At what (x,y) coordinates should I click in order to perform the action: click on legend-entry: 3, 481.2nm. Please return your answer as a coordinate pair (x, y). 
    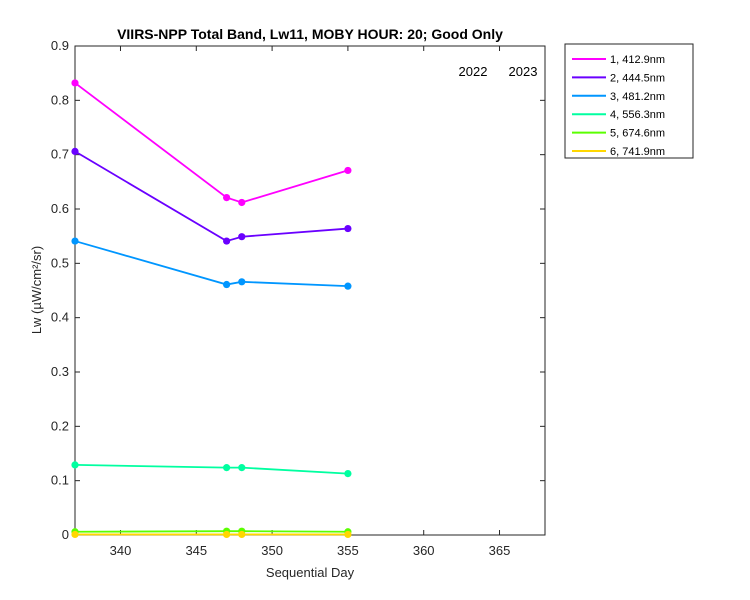
    Looking at the image, I should click on (637, 97).